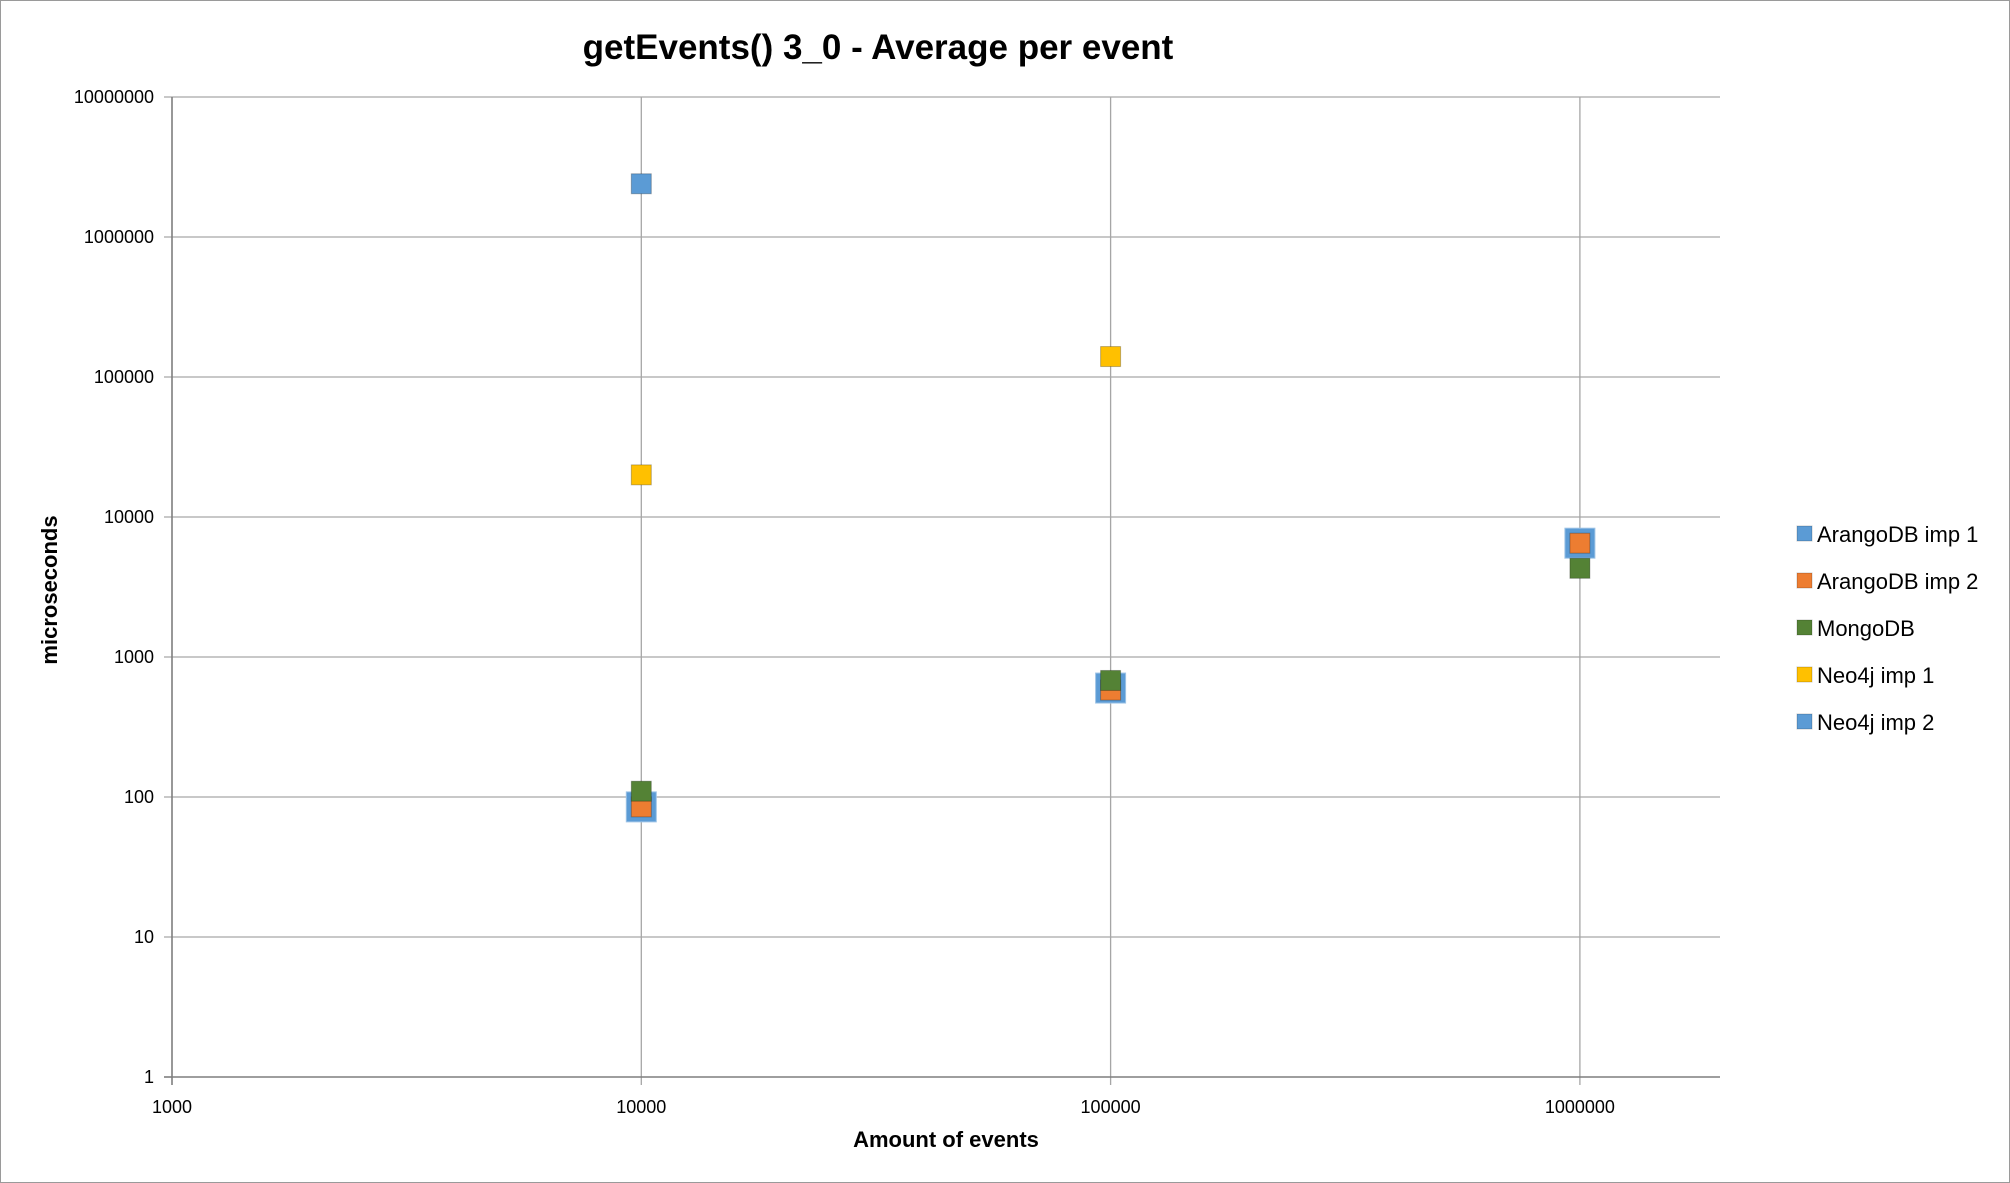  What do you see at coordinates (1580, 1107) in the screenshot?
I see `x-tick-label: 1000000` at bounding box center [1580, 1107].